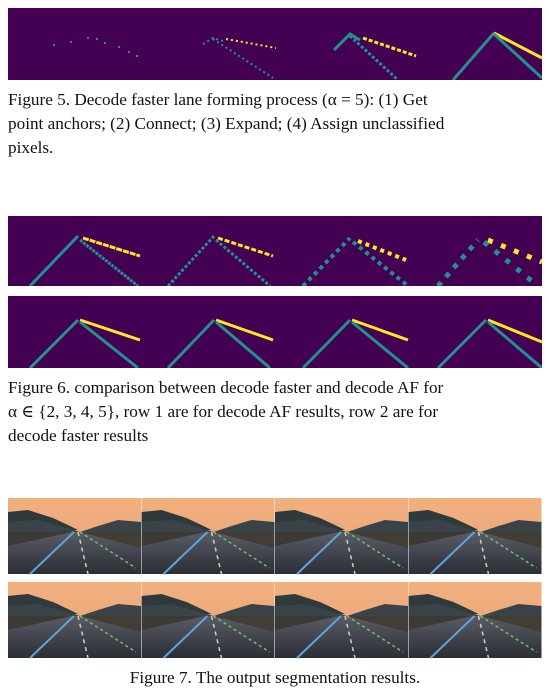 Image resolution: width=549 pixels, height=695 pixels. What do you see at coordinates (275, 332) in the screenshot?
I see `figure6-row2-image` at bounding box center [275, 332].